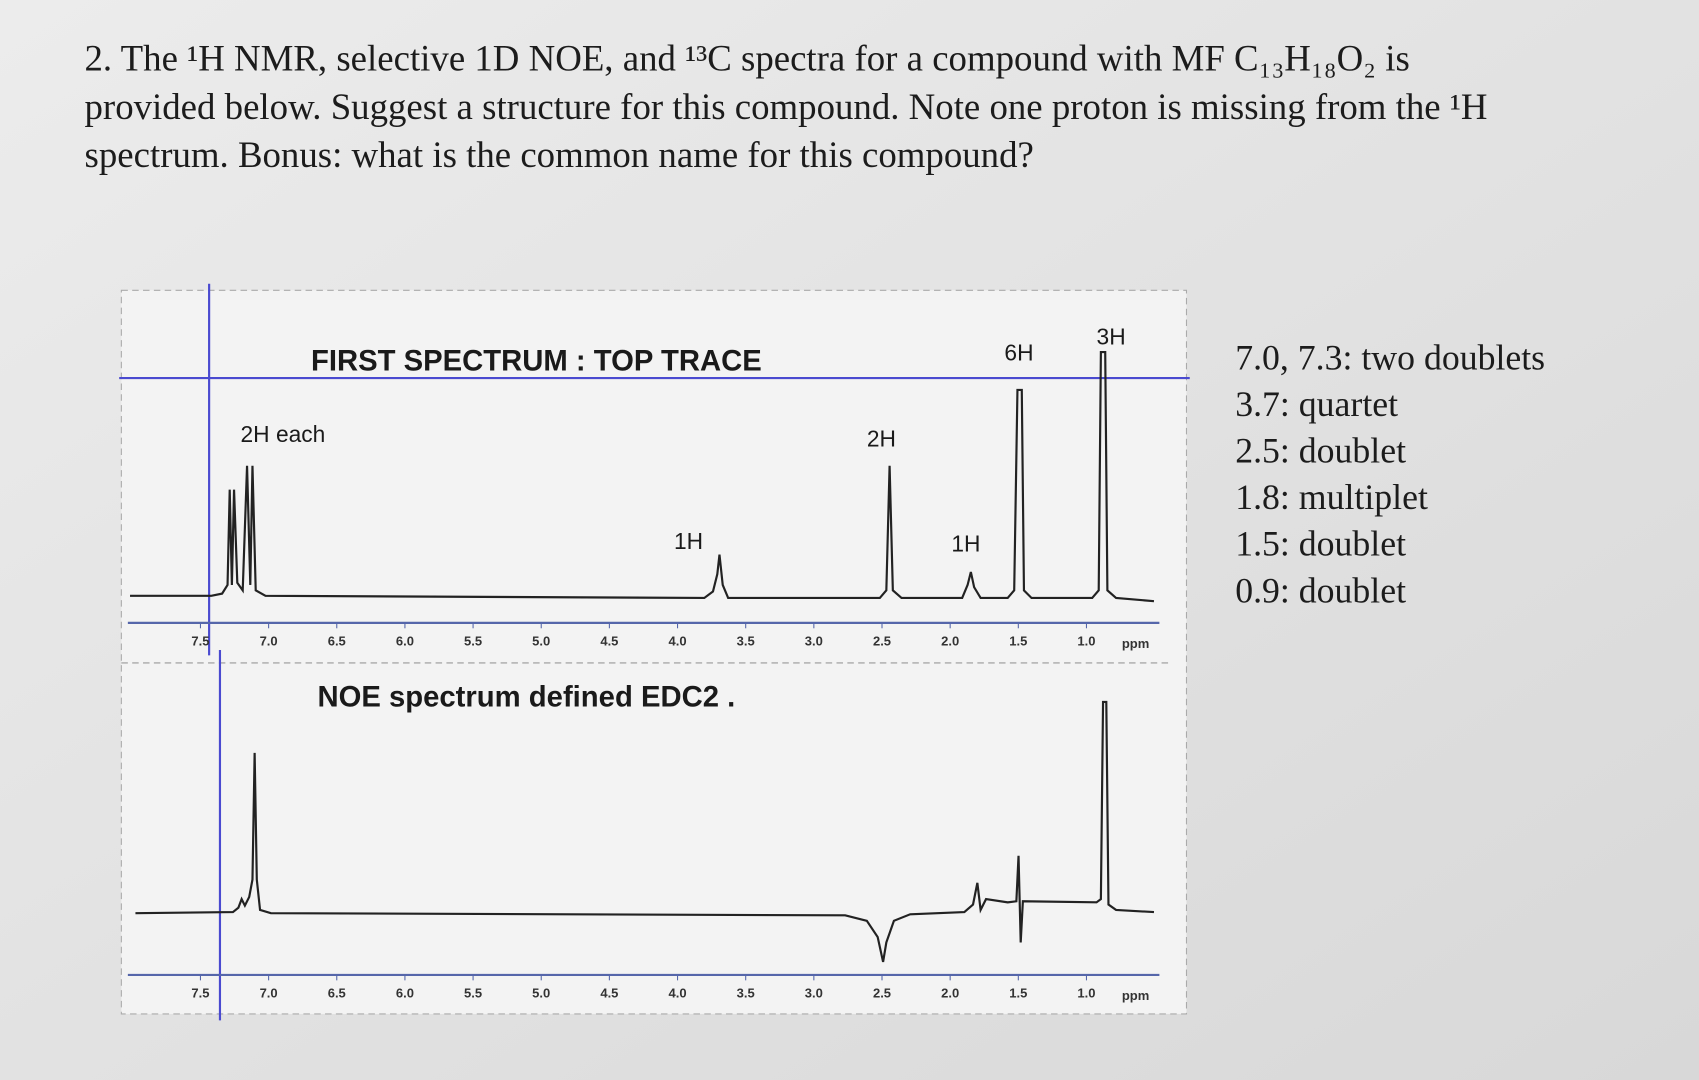  I want to click on spectrum-title: NOE spectrum defined EDC2 ., so click(526, 697).